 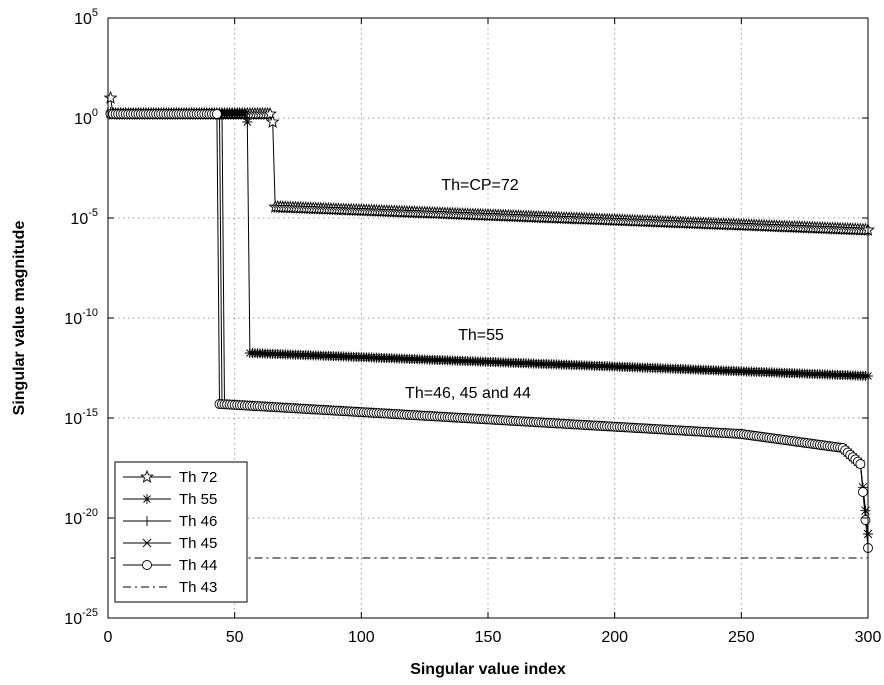 What do you see at coordinates (170, 543) in the screenshot?
I see `legend-item: Th 45` at bounding box center [170, 543].